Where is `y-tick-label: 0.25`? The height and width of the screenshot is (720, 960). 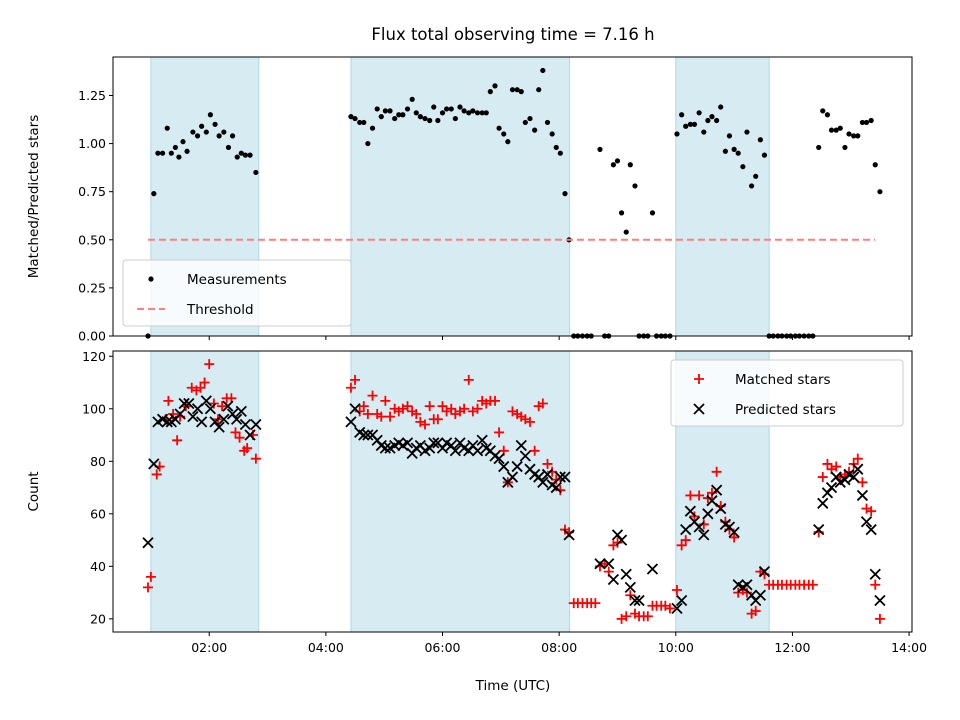 y-tick-label: 0.25 is located at coordinates (92, 287).